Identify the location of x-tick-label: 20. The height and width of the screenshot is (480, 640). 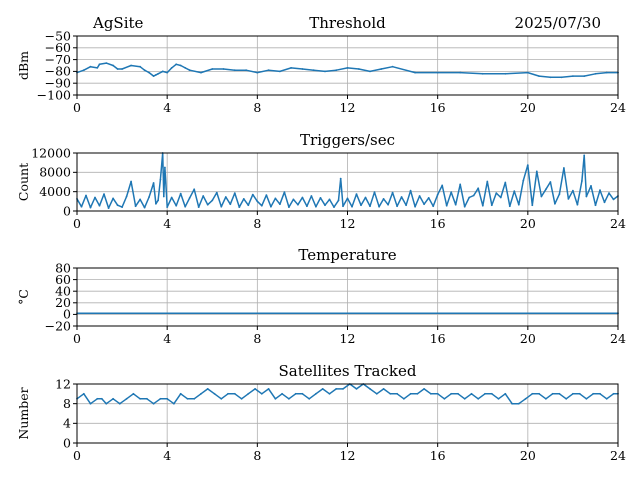
(528, 107).